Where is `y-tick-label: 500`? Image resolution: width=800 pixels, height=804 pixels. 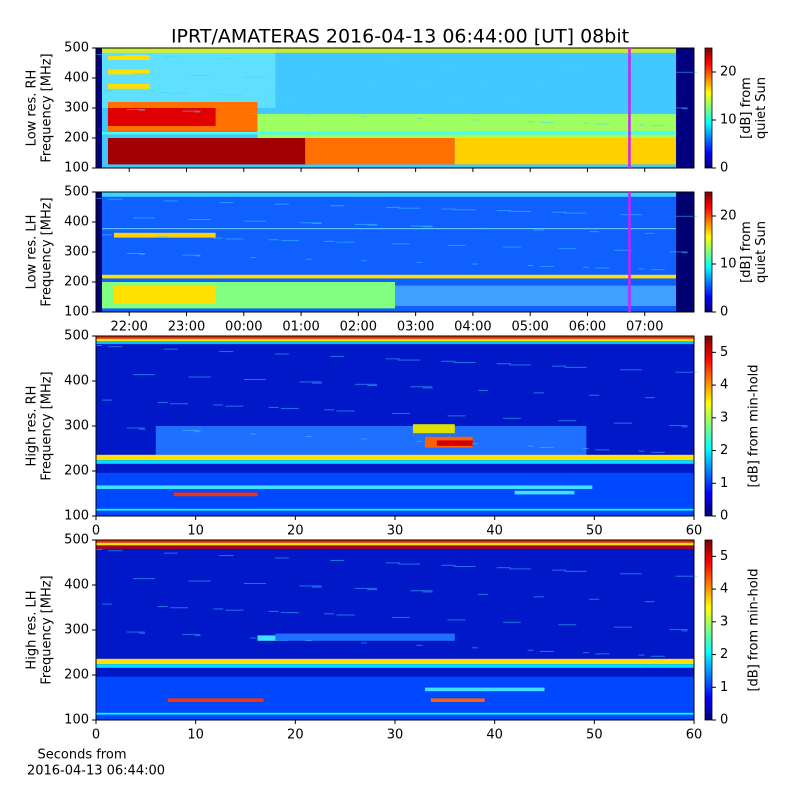 y-tick-label: 500 is located at coordinates (76, 540).